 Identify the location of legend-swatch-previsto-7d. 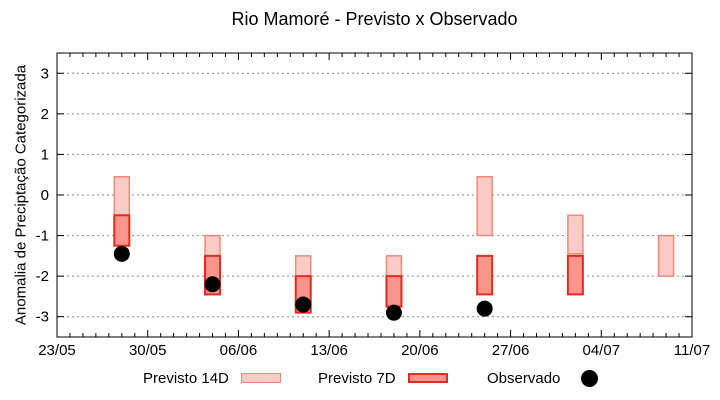
(427, 378).